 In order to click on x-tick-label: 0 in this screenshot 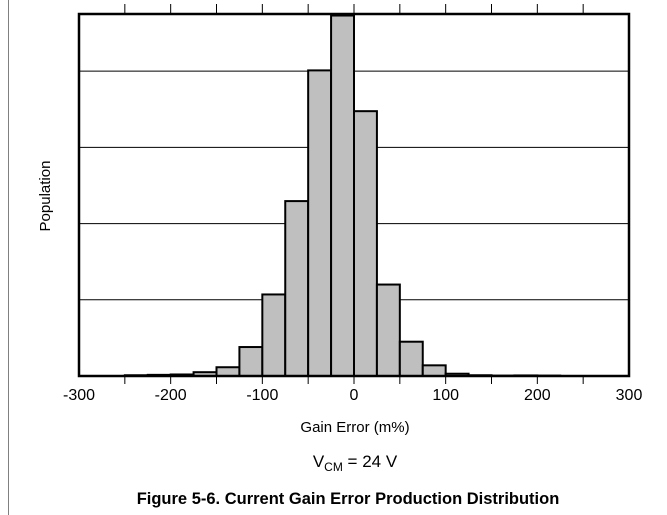, I will do `click(354, 395)`.